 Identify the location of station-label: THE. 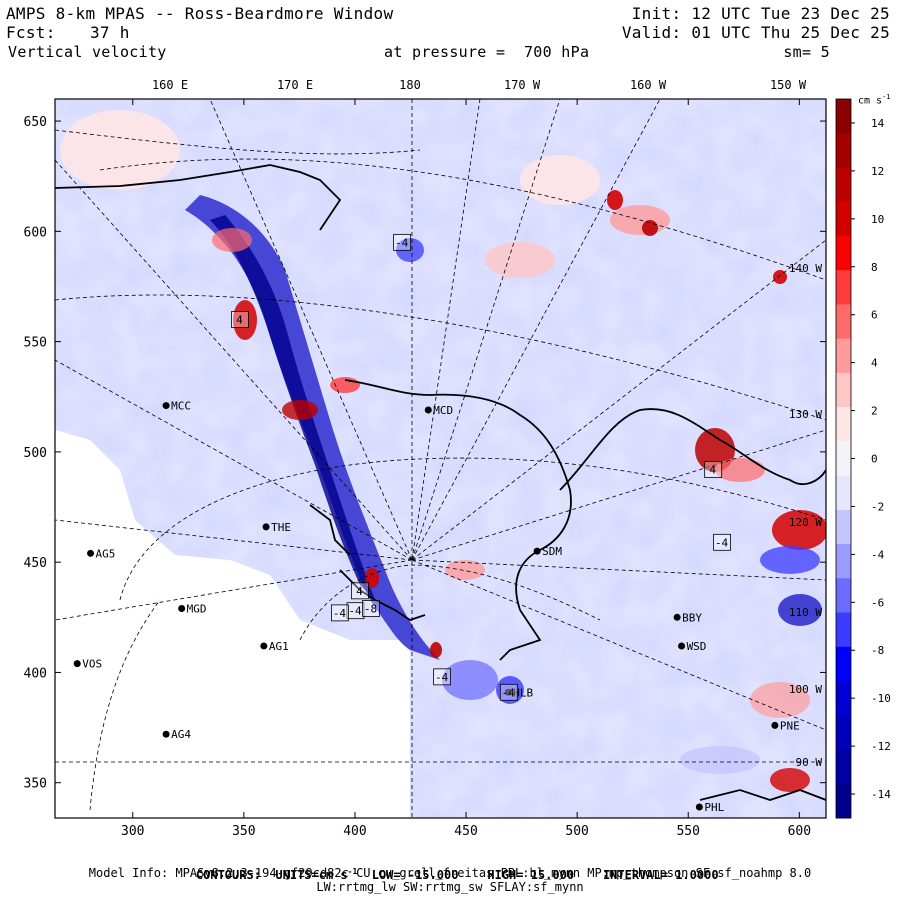
(281, 527).